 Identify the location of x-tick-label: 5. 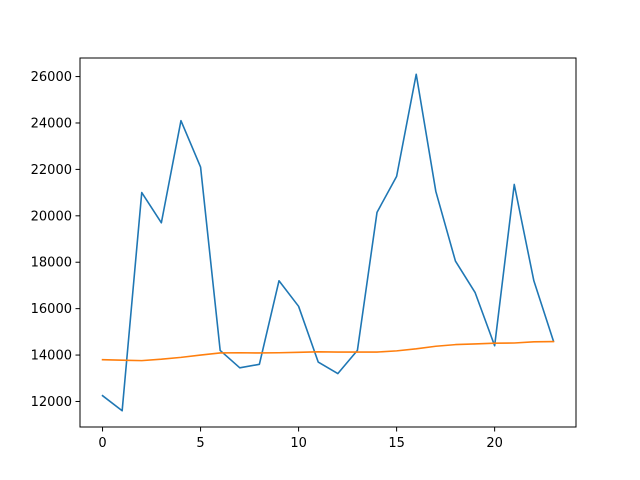
(200, 443).